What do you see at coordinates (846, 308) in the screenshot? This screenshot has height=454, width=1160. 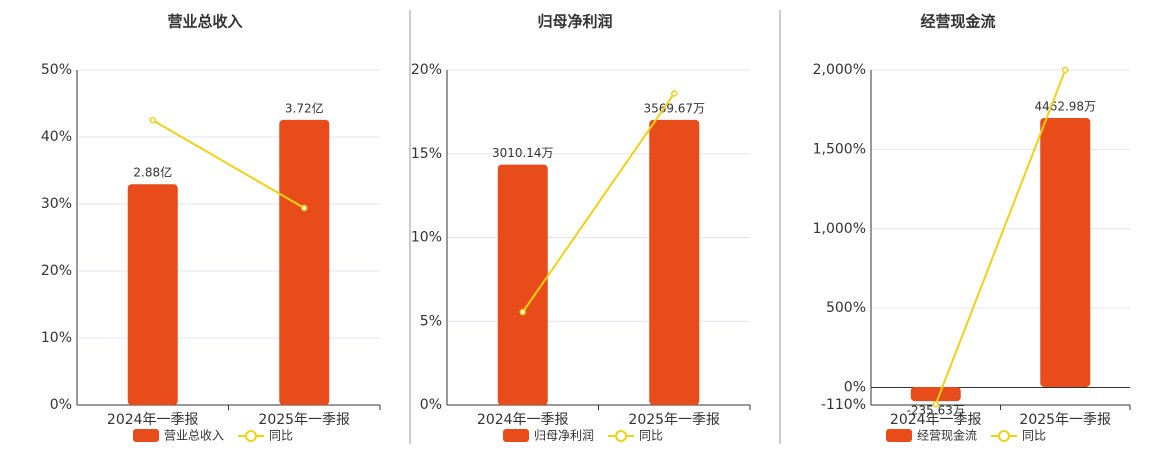 I see `y-tick-label: 500%` at bounding box center [846, 308].